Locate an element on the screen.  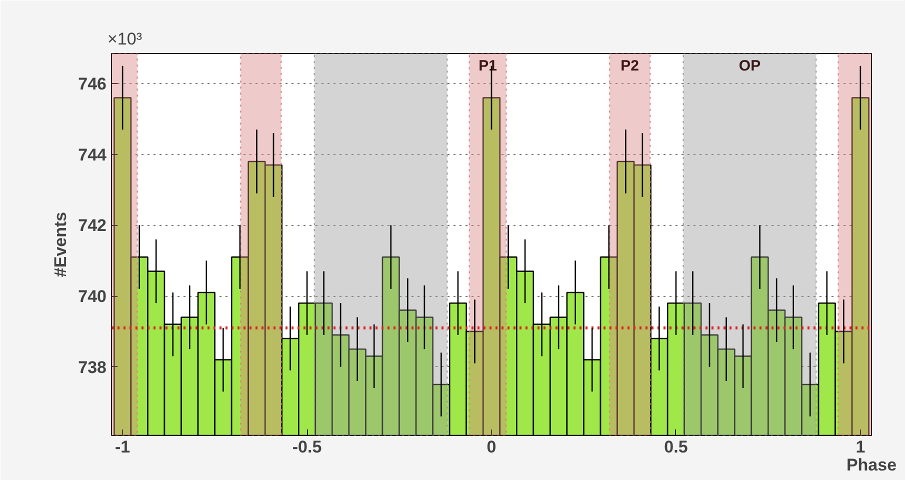
x-tick-label: -0.5 is located at coordinates (307, 447).